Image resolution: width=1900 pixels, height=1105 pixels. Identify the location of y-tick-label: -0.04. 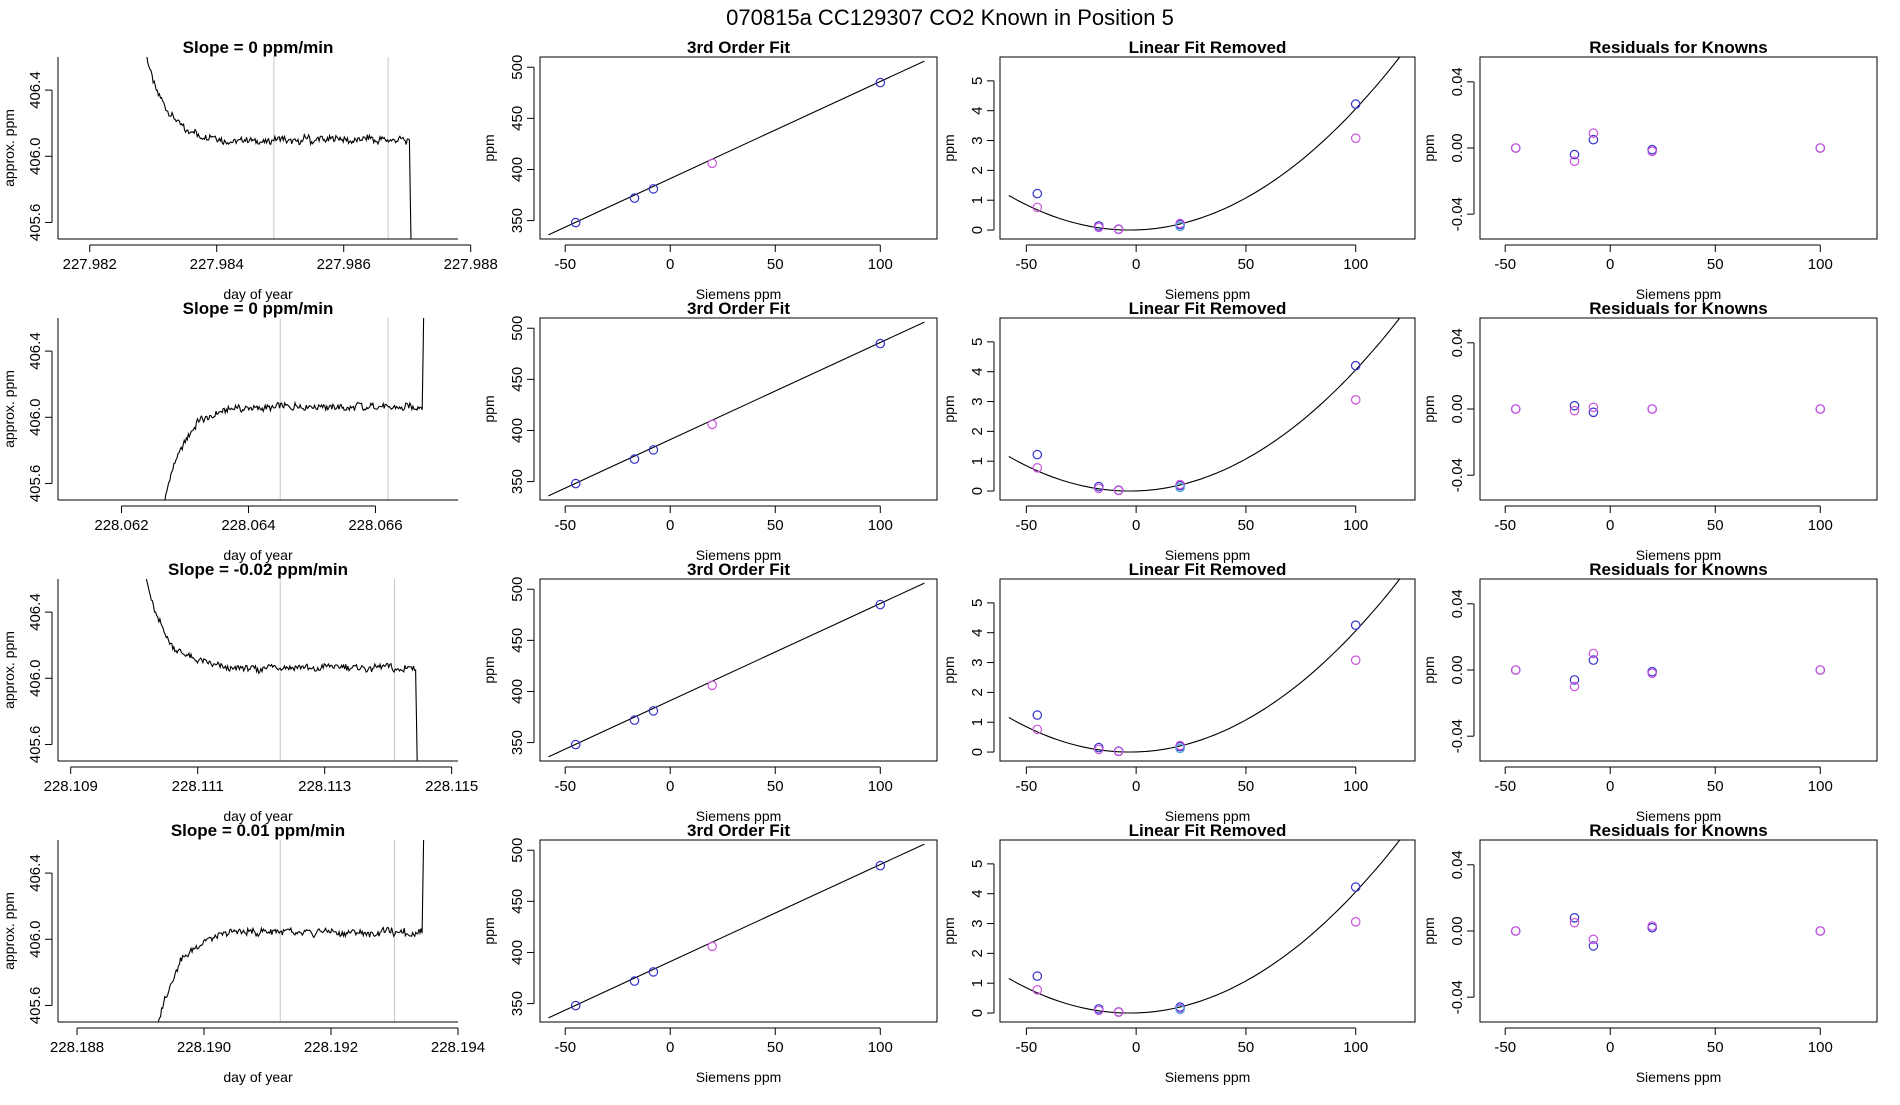
(1457, 736).